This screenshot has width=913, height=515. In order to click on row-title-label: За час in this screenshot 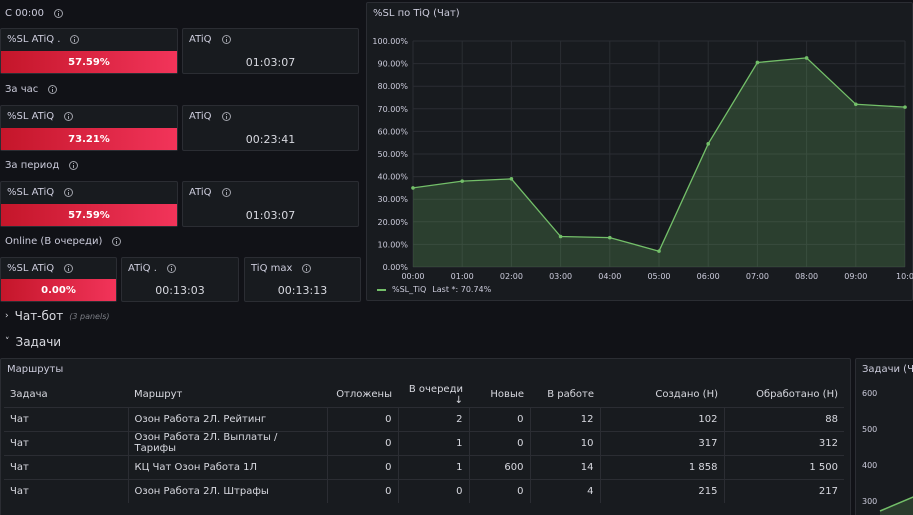, I will do `click(22, 89)`.